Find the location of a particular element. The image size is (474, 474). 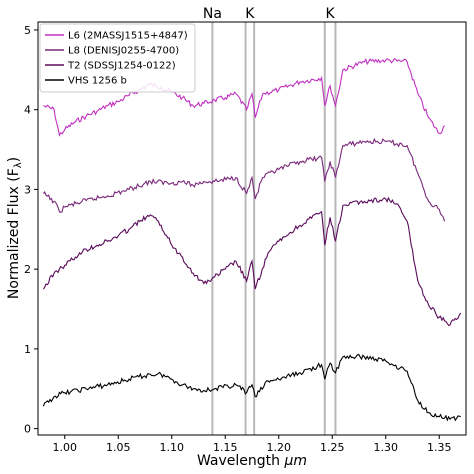

y-tick-label-4: 4 is located at coordinates (27, 110).